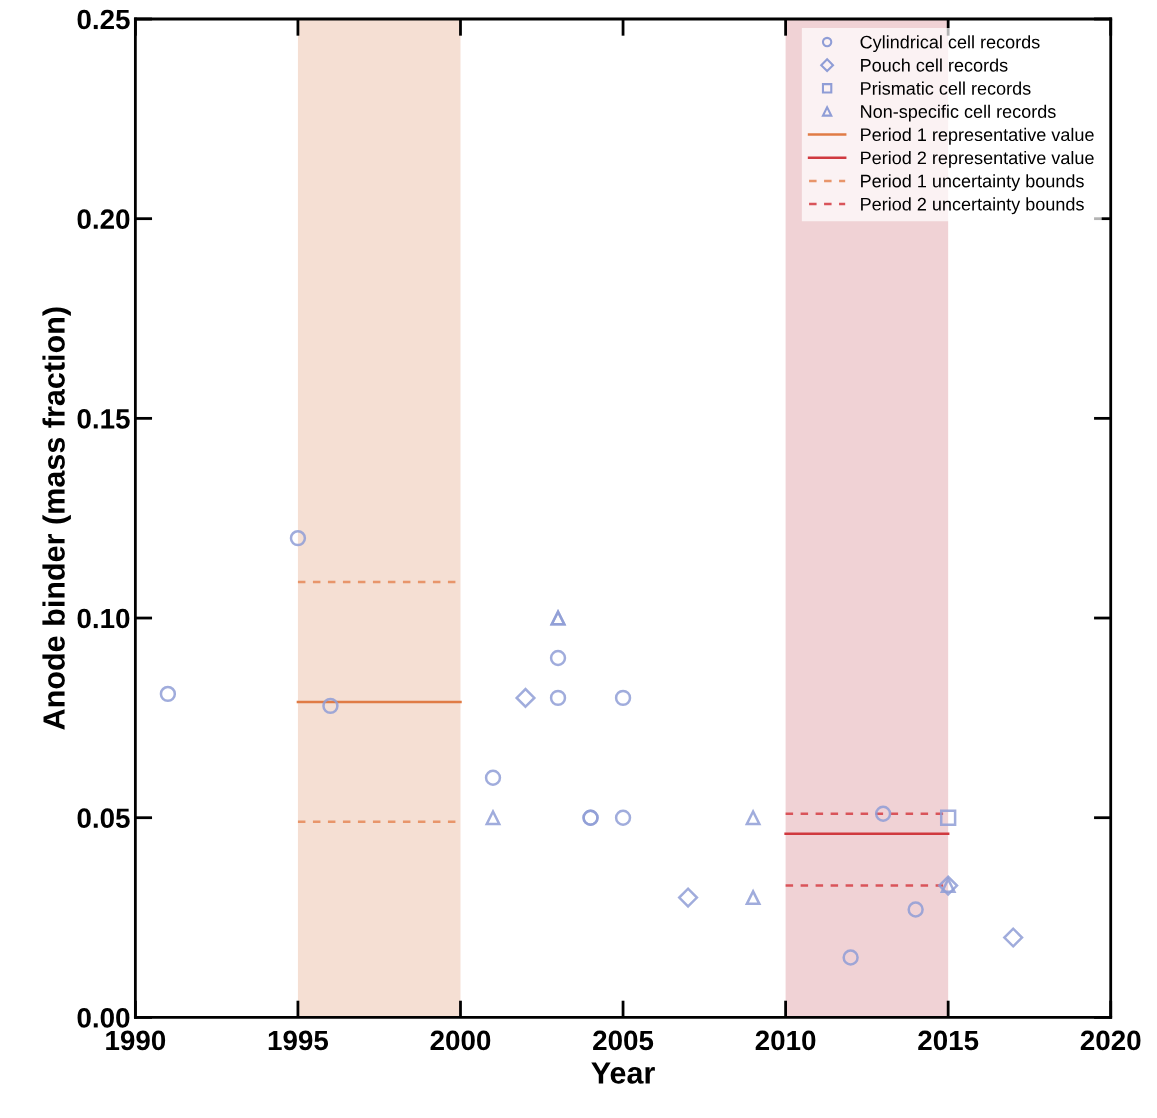  I want to click on x-tick-label: 1990, so click(136, 1040).